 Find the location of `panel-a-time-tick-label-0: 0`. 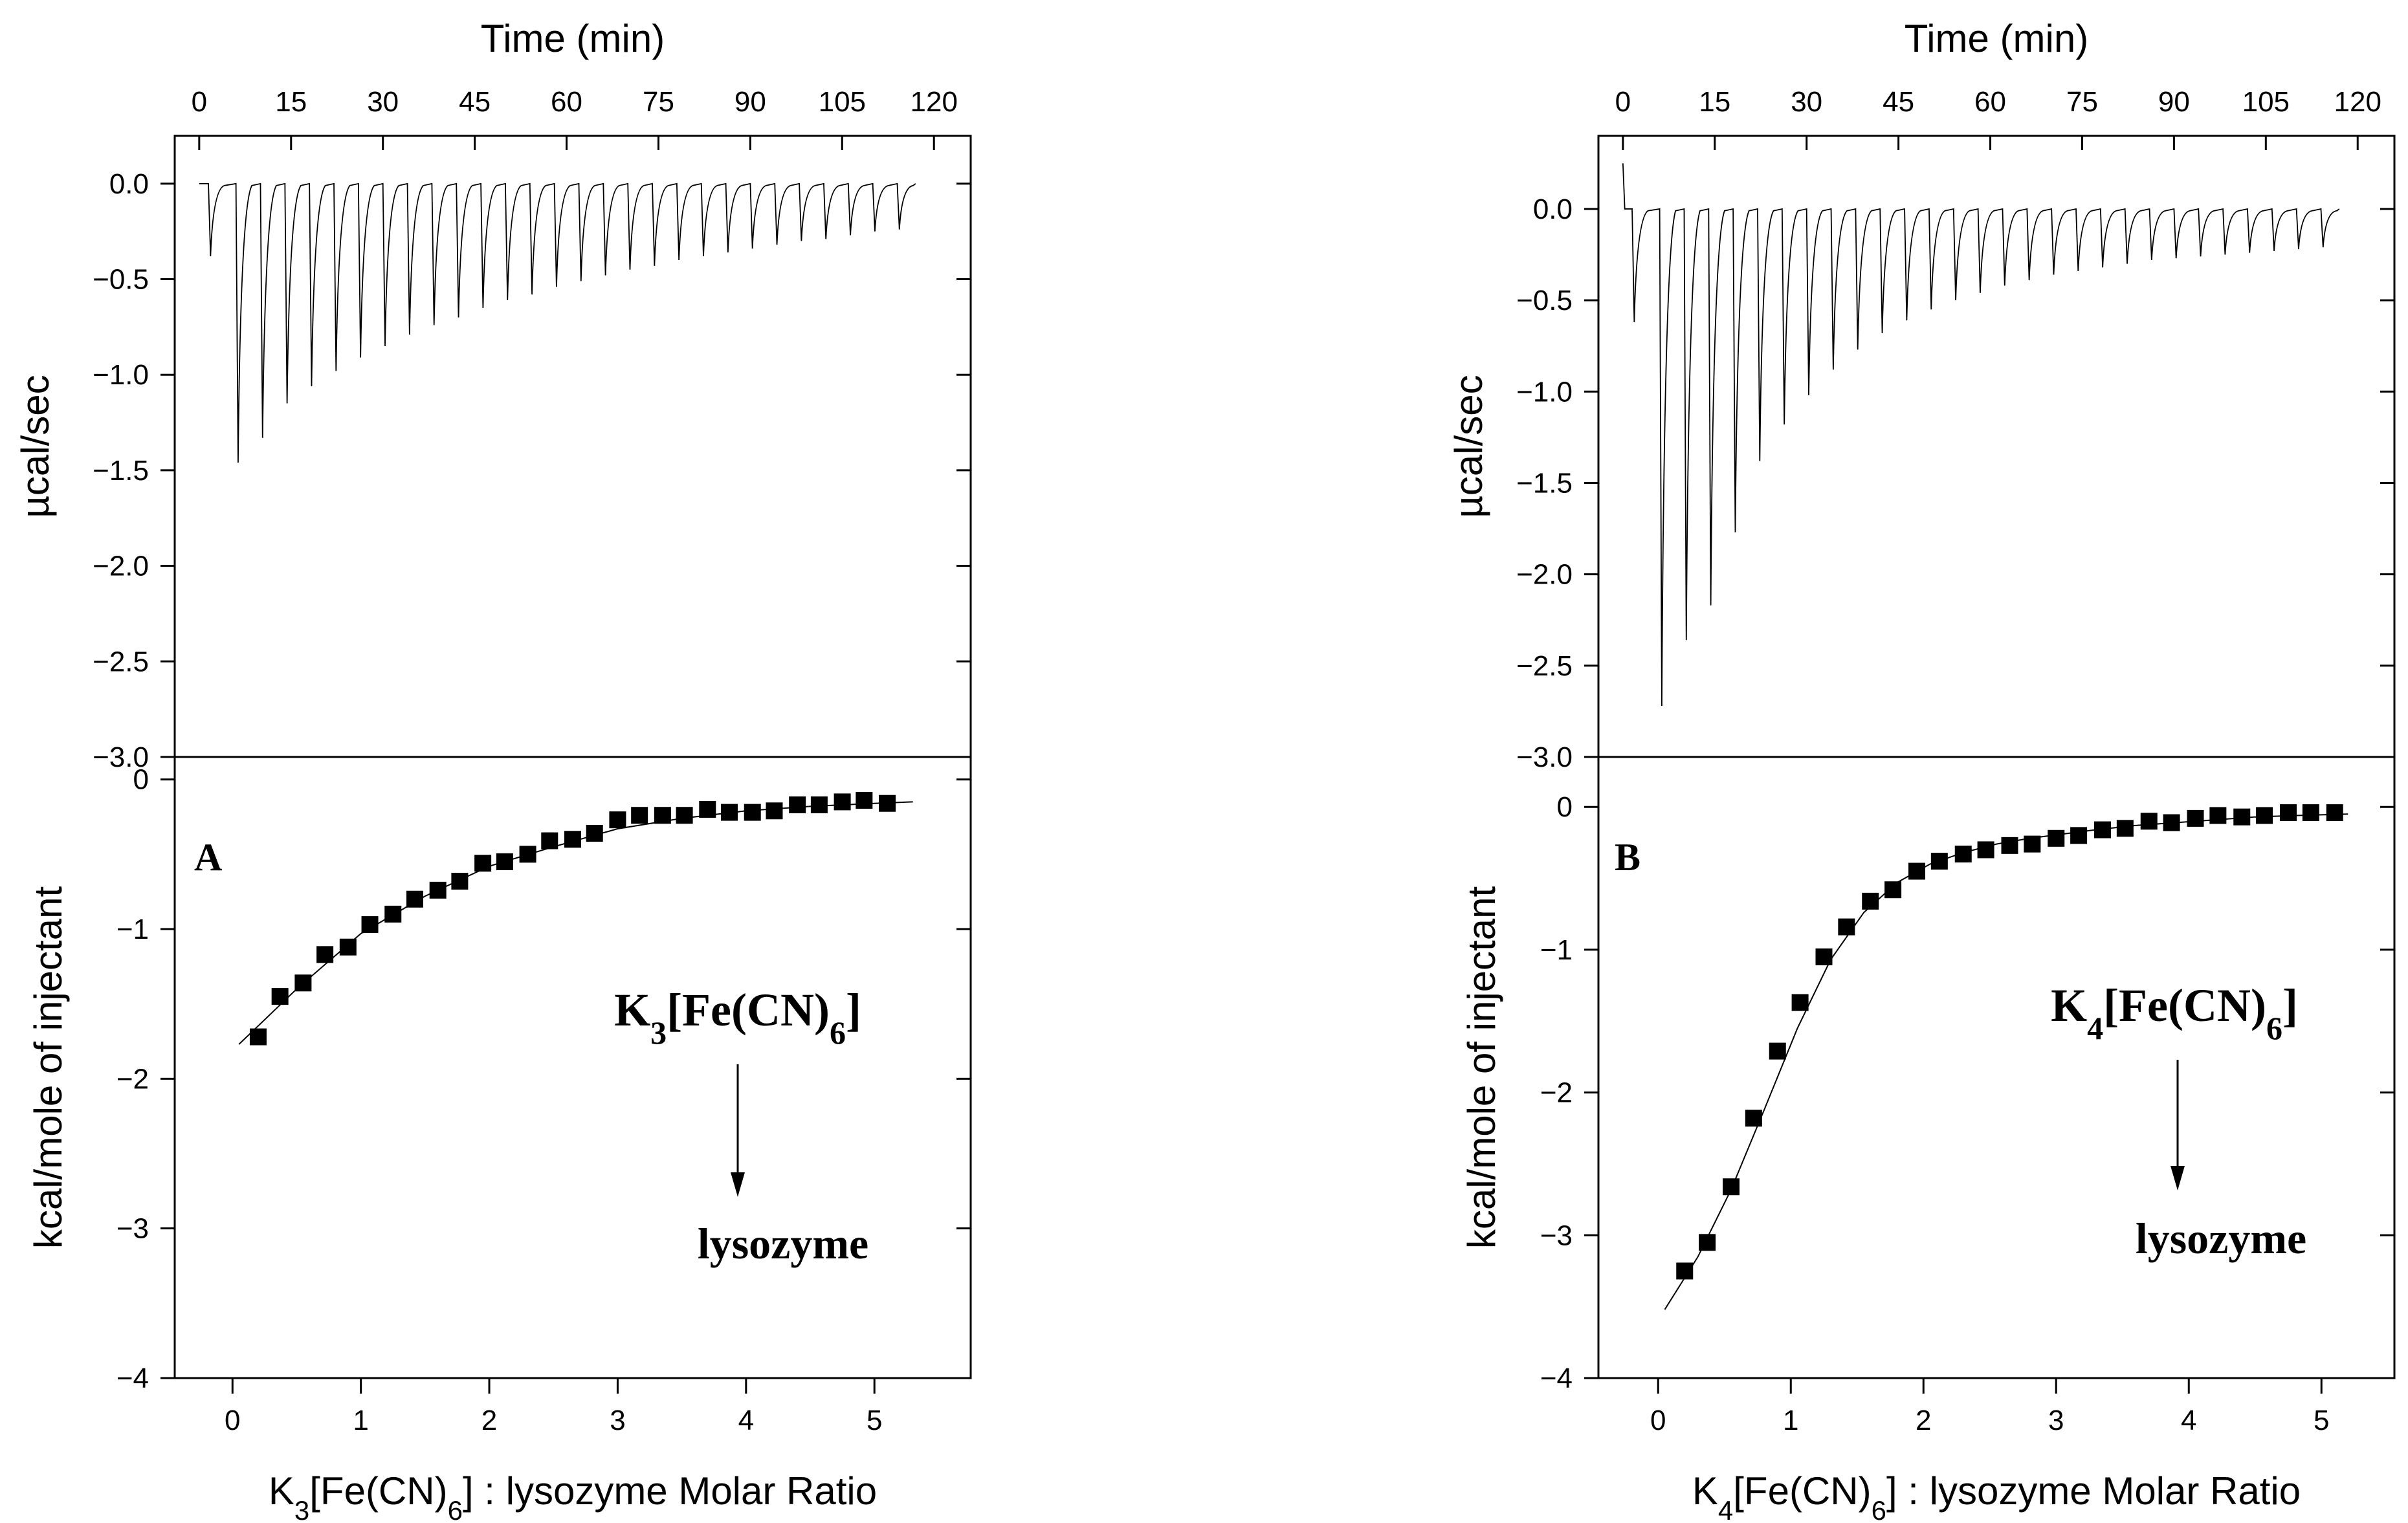

panel-a-time-tick-label-0: 0 is located at coordinates (199, 102).